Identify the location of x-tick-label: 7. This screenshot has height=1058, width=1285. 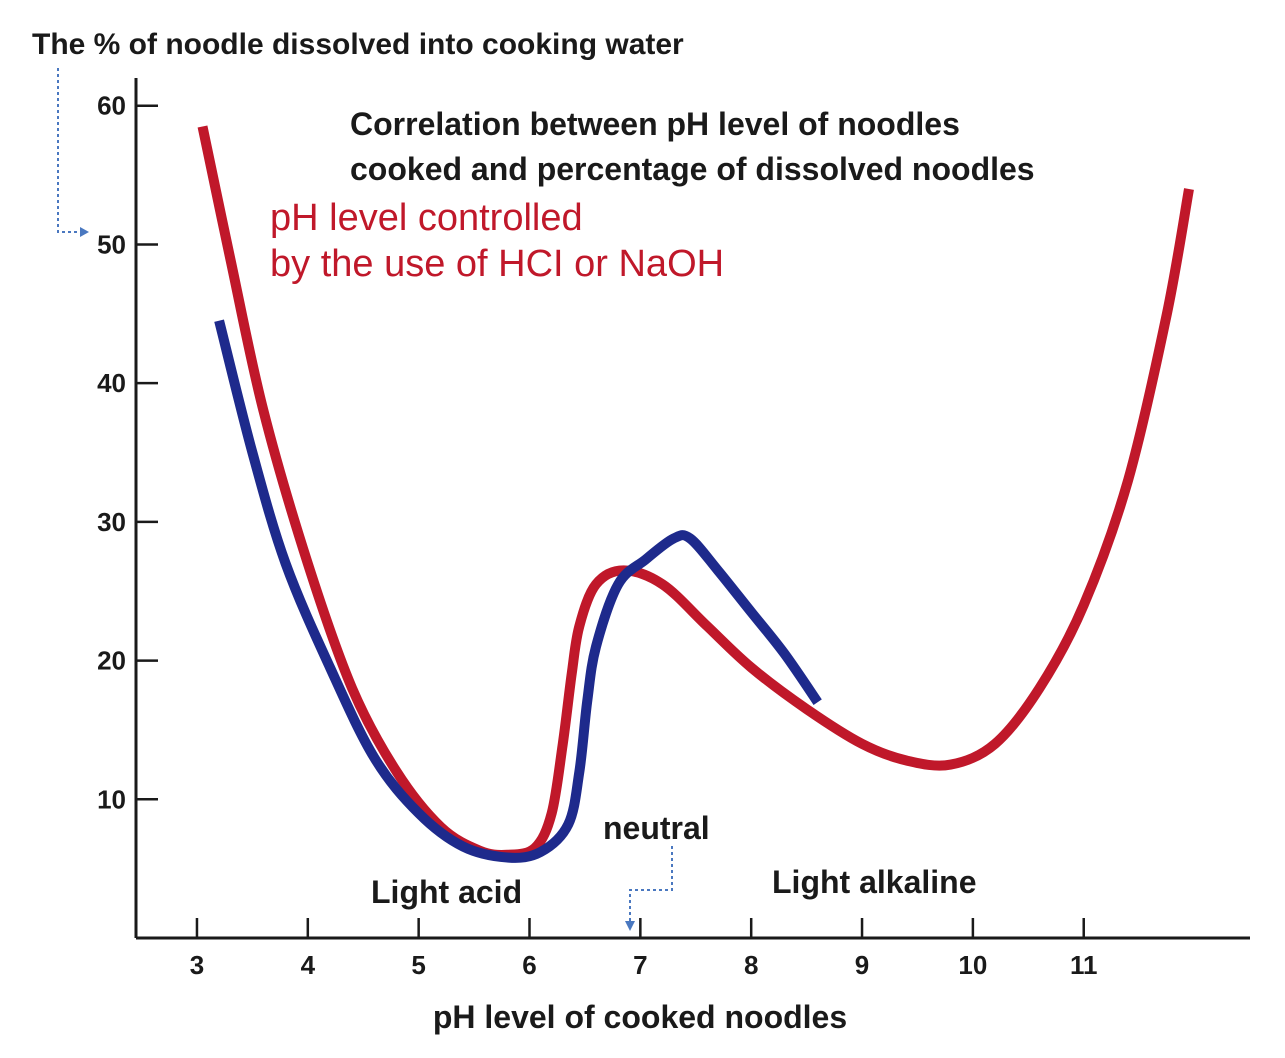
(640, 965).